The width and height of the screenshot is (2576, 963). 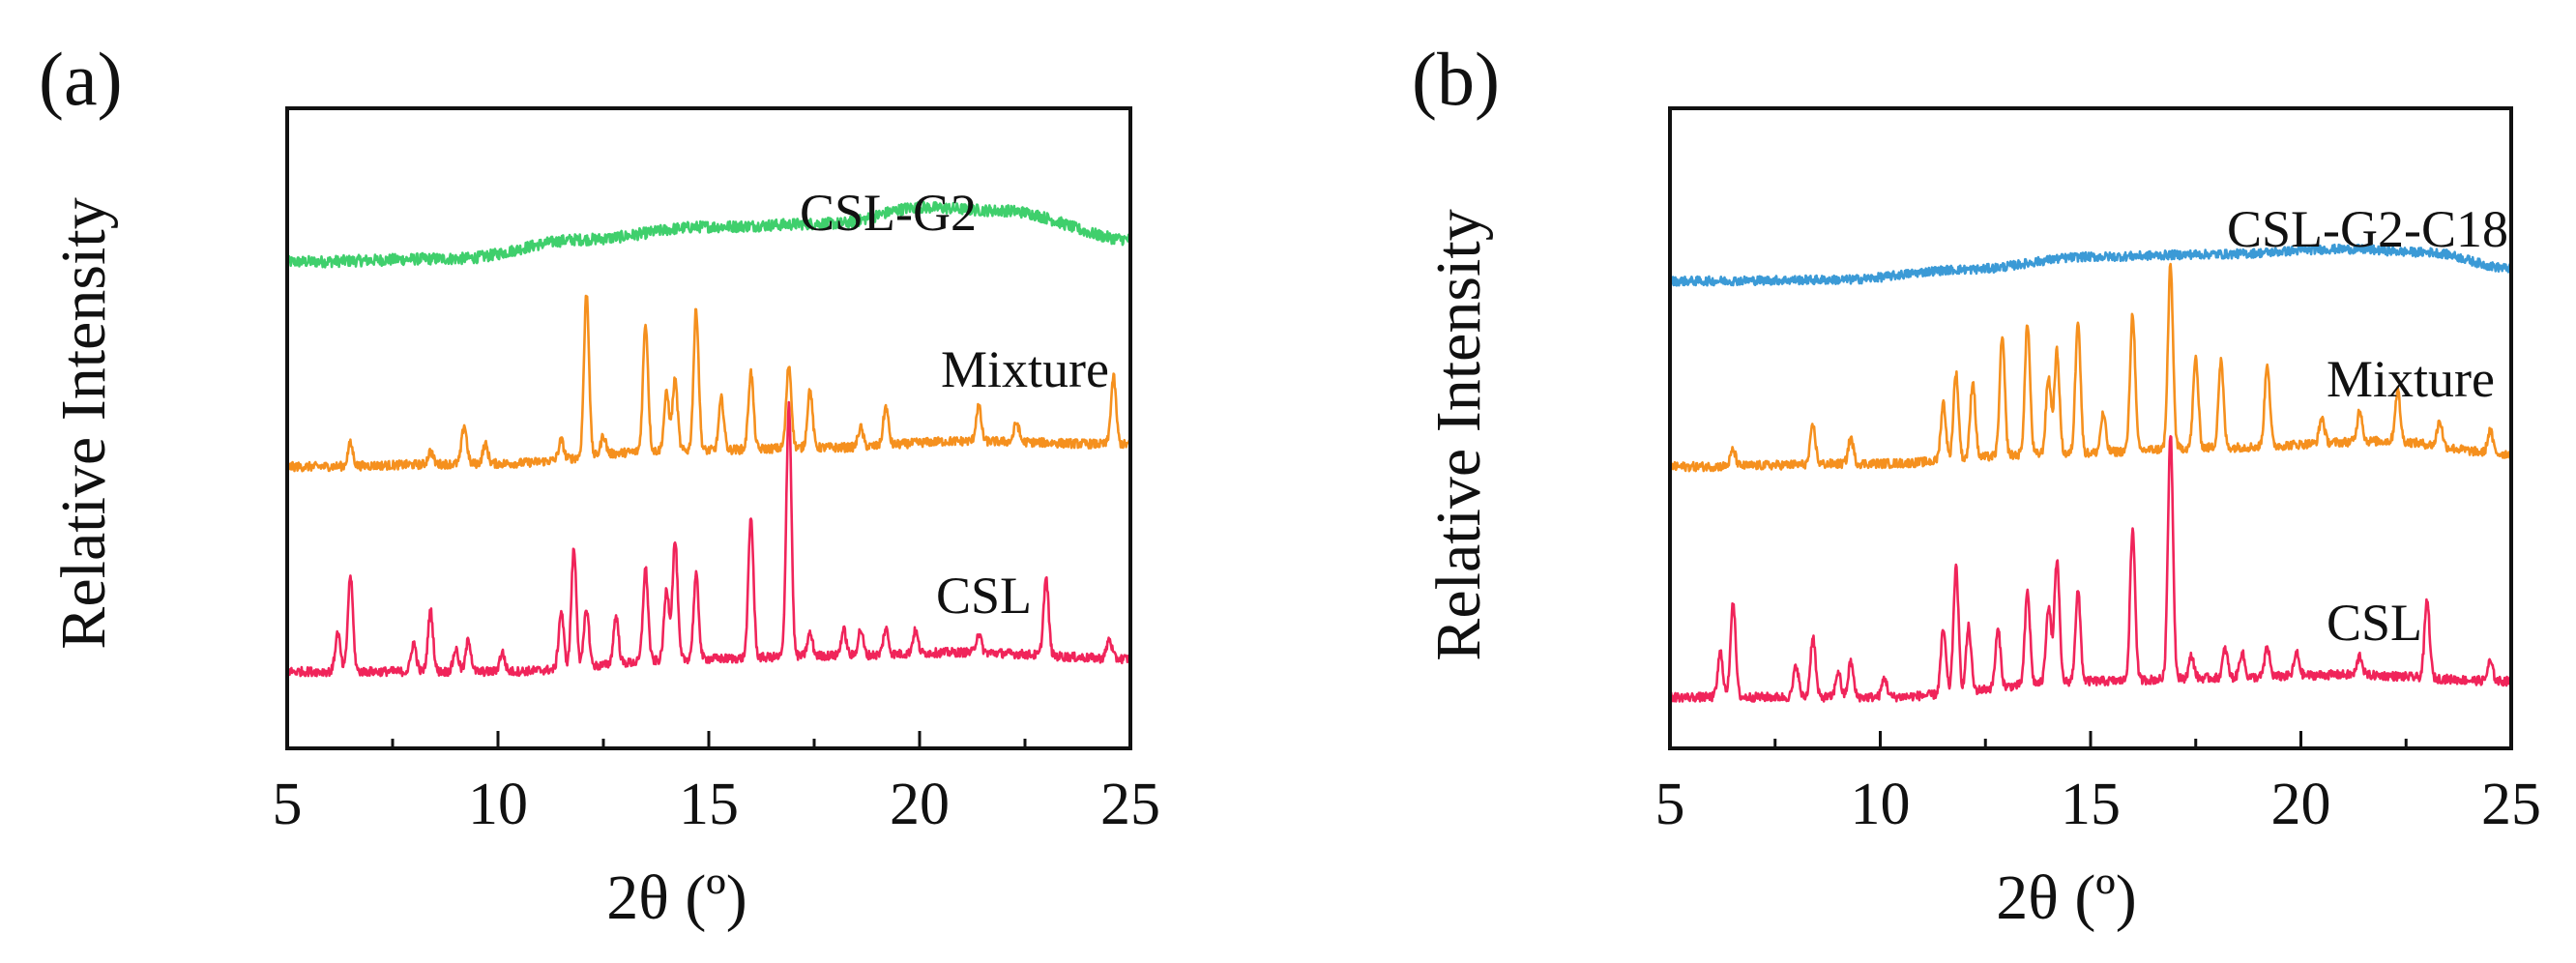 What do you see at coordinates (1458, 434) in the screenshot?
I see `y-axis-title-b: Relative Intensity` at bounding box center [1458, 434].